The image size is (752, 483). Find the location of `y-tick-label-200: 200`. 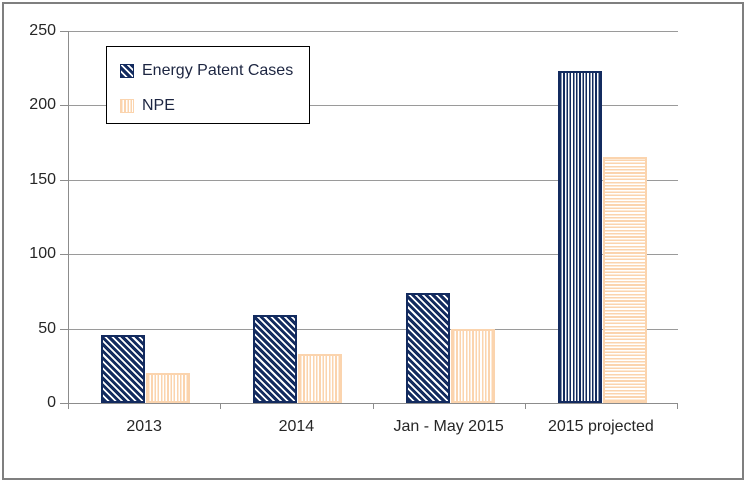

y-tick-label-200: 200 is located at coordinates (42, 105).